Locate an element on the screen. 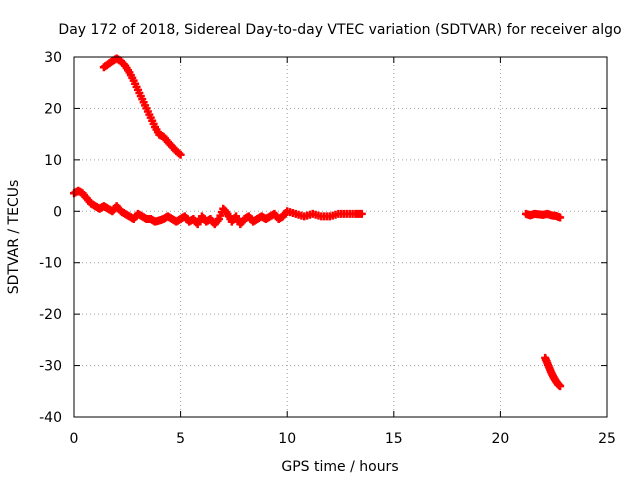  y-axis-label: SDTVAR / TECUs is located at coordinates (14, 237).